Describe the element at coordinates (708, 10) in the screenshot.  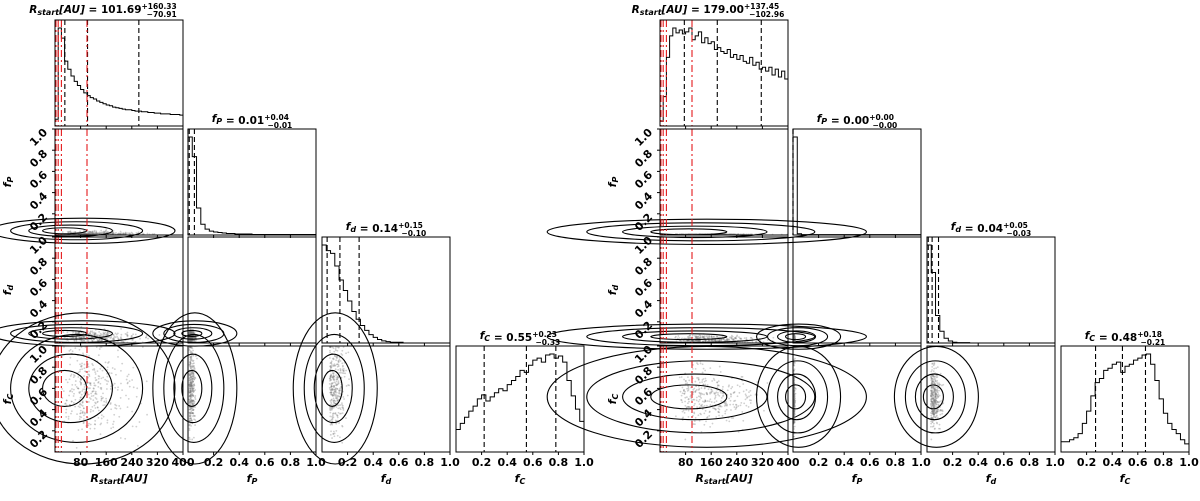
I see `panel-title: Rstart[AU] = 179.00+137.45 −102.96` at that location.